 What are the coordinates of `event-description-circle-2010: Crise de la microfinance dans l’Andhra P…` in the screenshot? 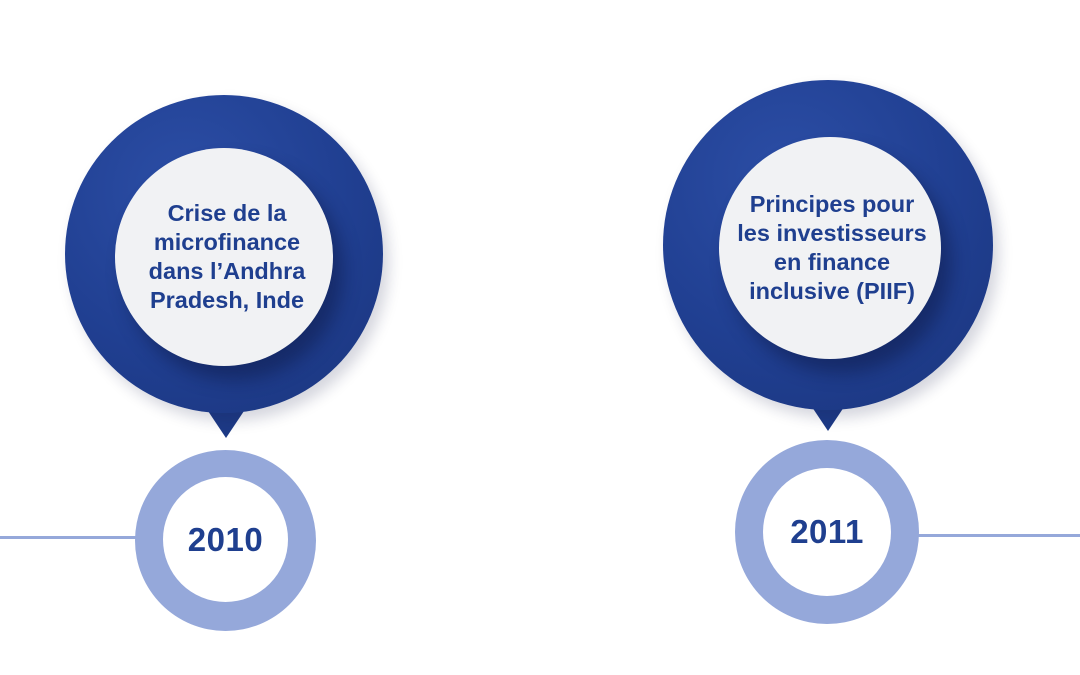 It's located at (224, 257).